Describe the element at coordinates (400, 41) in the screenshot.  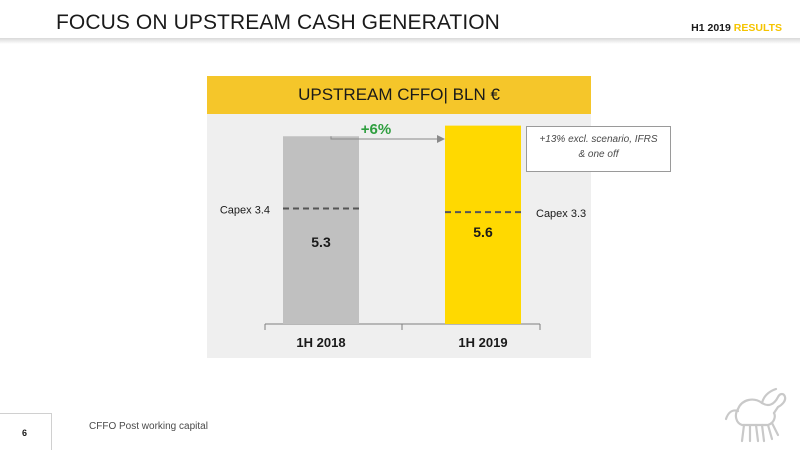
I see `header-divider` at that location.